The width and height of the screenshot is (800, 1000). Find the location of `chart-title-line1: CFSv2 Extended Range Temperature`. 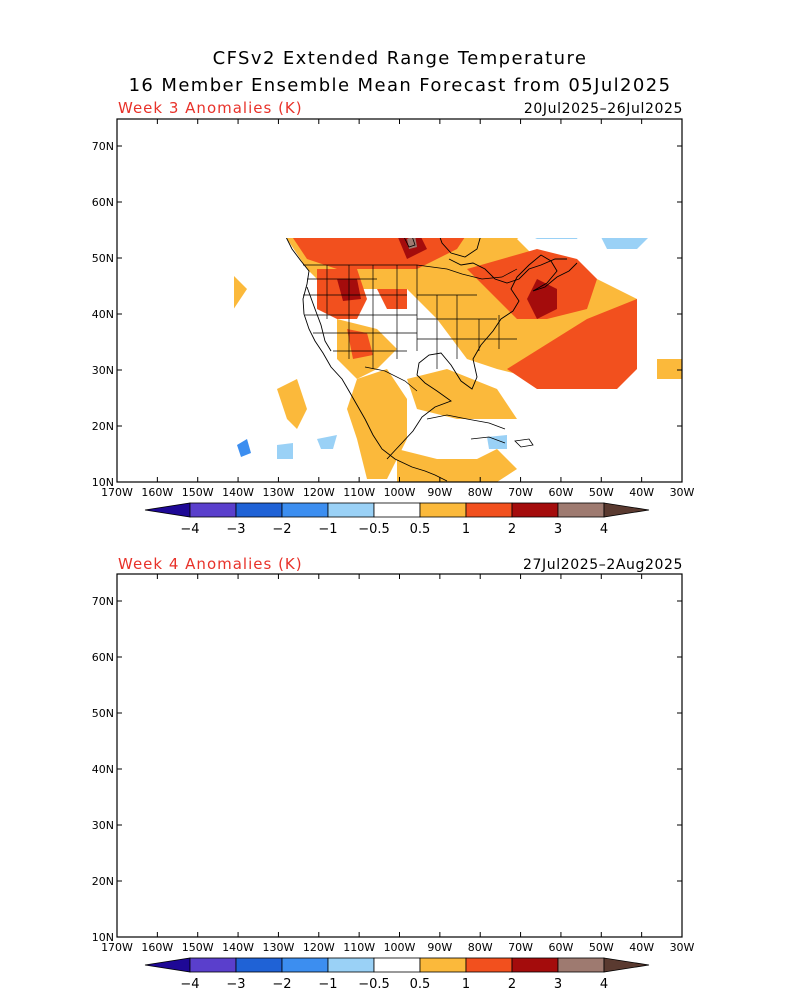

chart-title-line1: CFSv2 Extended Range Temperature is located at coordinates (400, 58).